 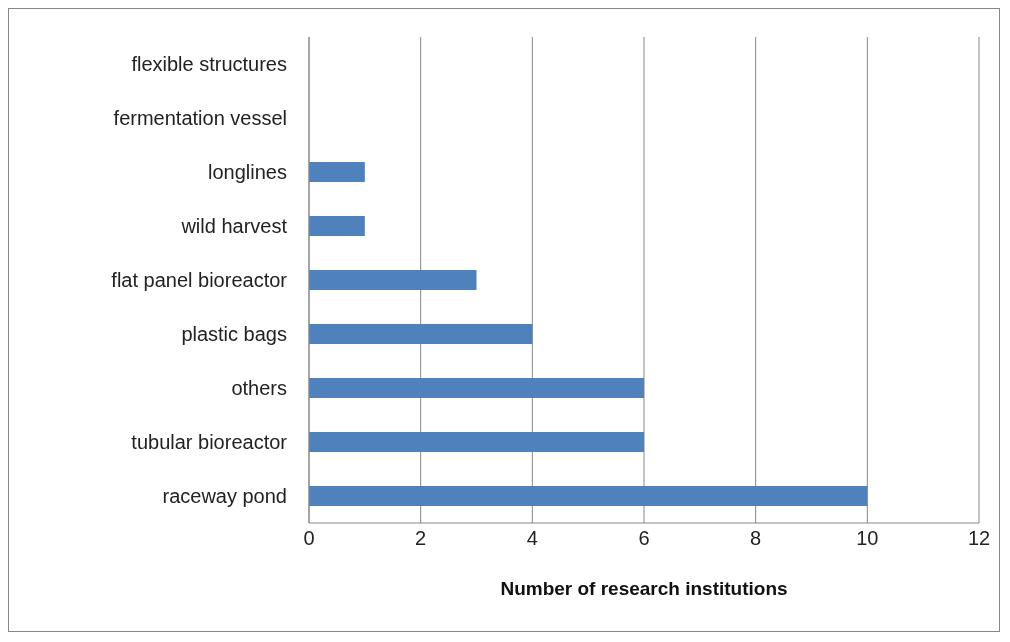 What do you see at coordinates (224, 496) in the screenshot?
I see `y-tick-label: raceway pond` at bounding box center [224, 496].